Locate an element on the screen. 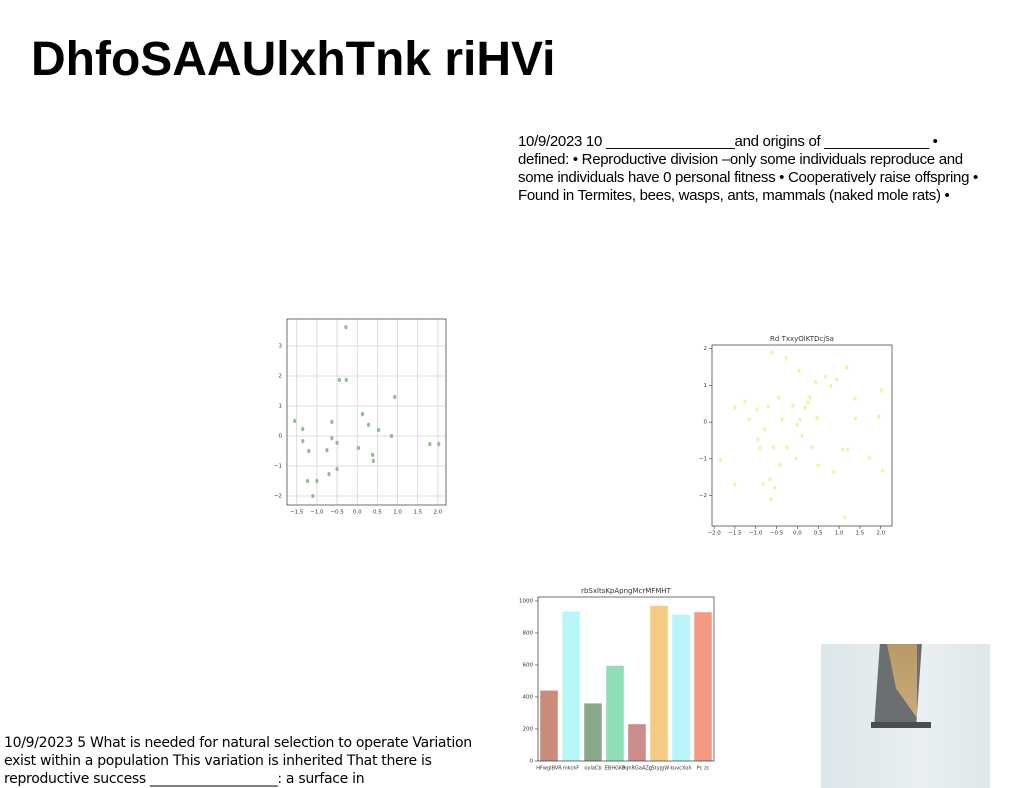 The width and height of the screenshot is (1024, 788). x-tick-label: oylaCb is located at coordinates (592, 769).